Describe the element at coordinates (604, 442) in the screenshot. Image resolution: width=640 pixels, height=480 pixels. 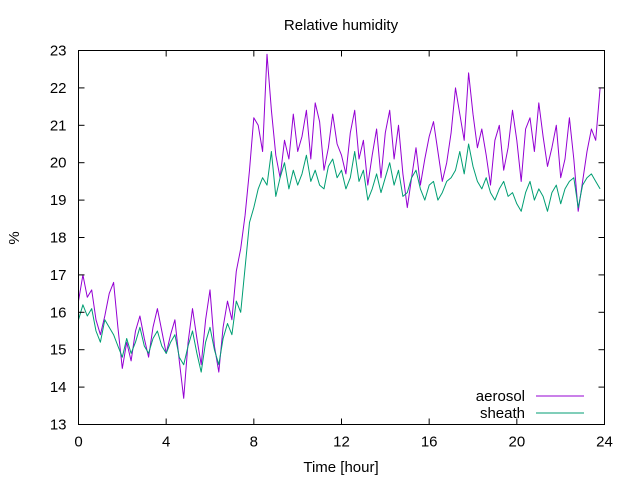
I see `x-tick-label: 24` at that location.